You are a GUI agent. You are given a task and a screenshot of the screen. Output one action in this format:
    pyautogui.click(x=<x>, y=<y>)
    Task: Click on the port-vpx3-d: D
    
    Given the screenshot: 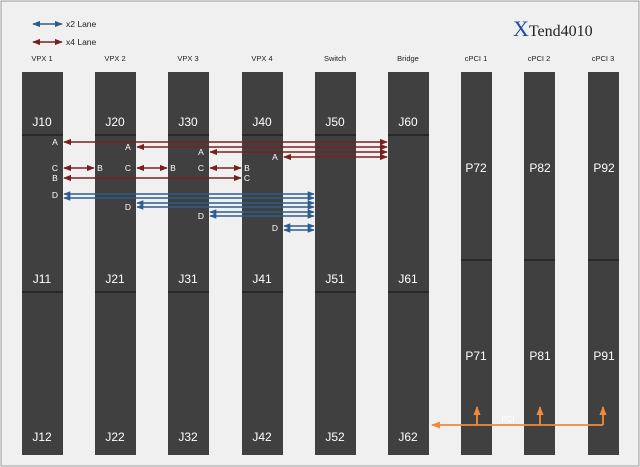 What is the action you would take?
    pyautogui.click(x=201, y=216)
    